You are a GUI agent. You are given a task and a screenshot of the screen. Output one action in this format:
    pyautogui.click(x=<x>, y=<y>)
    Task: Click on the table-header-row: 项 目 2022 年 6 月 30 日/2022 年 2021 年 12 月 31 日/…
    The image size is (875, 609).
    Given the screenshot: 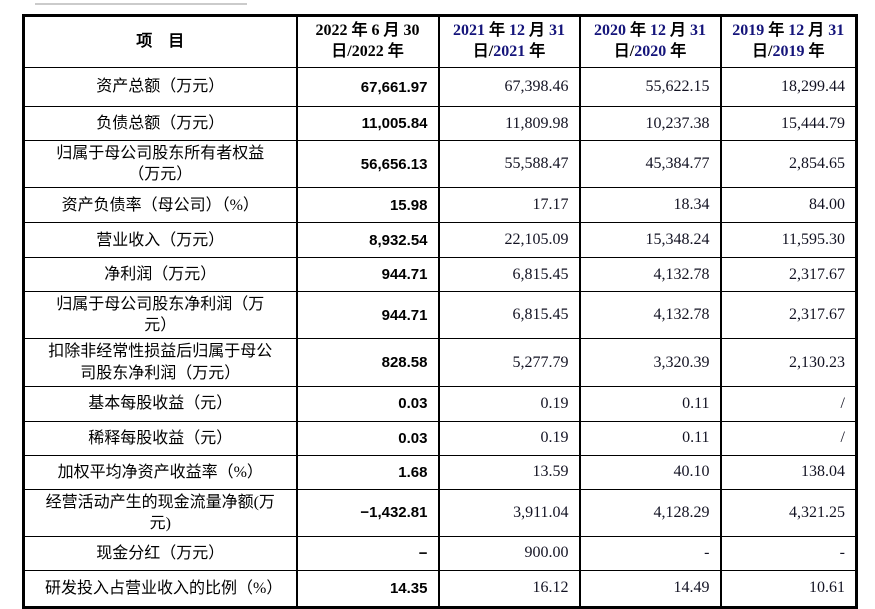 What is the action you would take?
    pyautogui.click(x=440, y=41)
    